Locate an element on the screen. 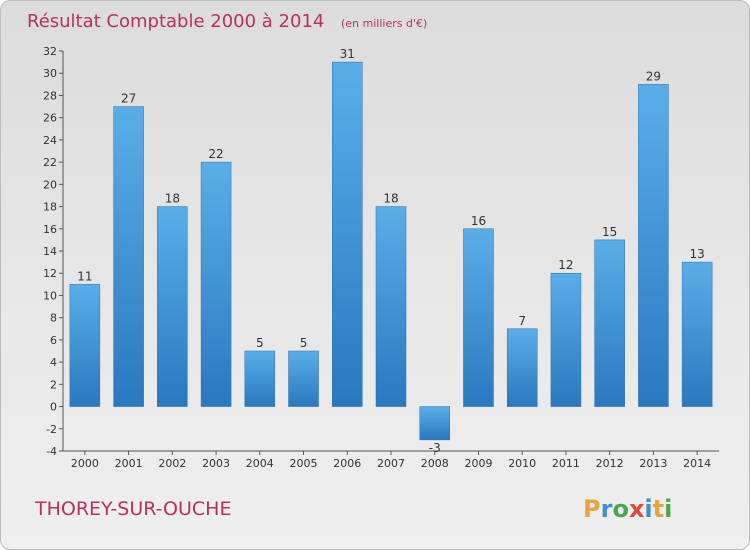  y-tick-label: 16 is located at coordinates (50, 229).